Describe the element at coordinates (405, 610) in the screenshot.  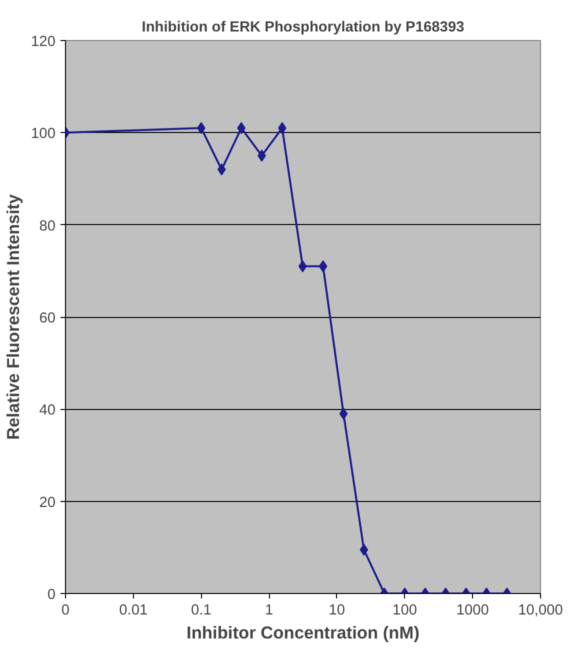
I see `x-tick-label: 100` at that location.